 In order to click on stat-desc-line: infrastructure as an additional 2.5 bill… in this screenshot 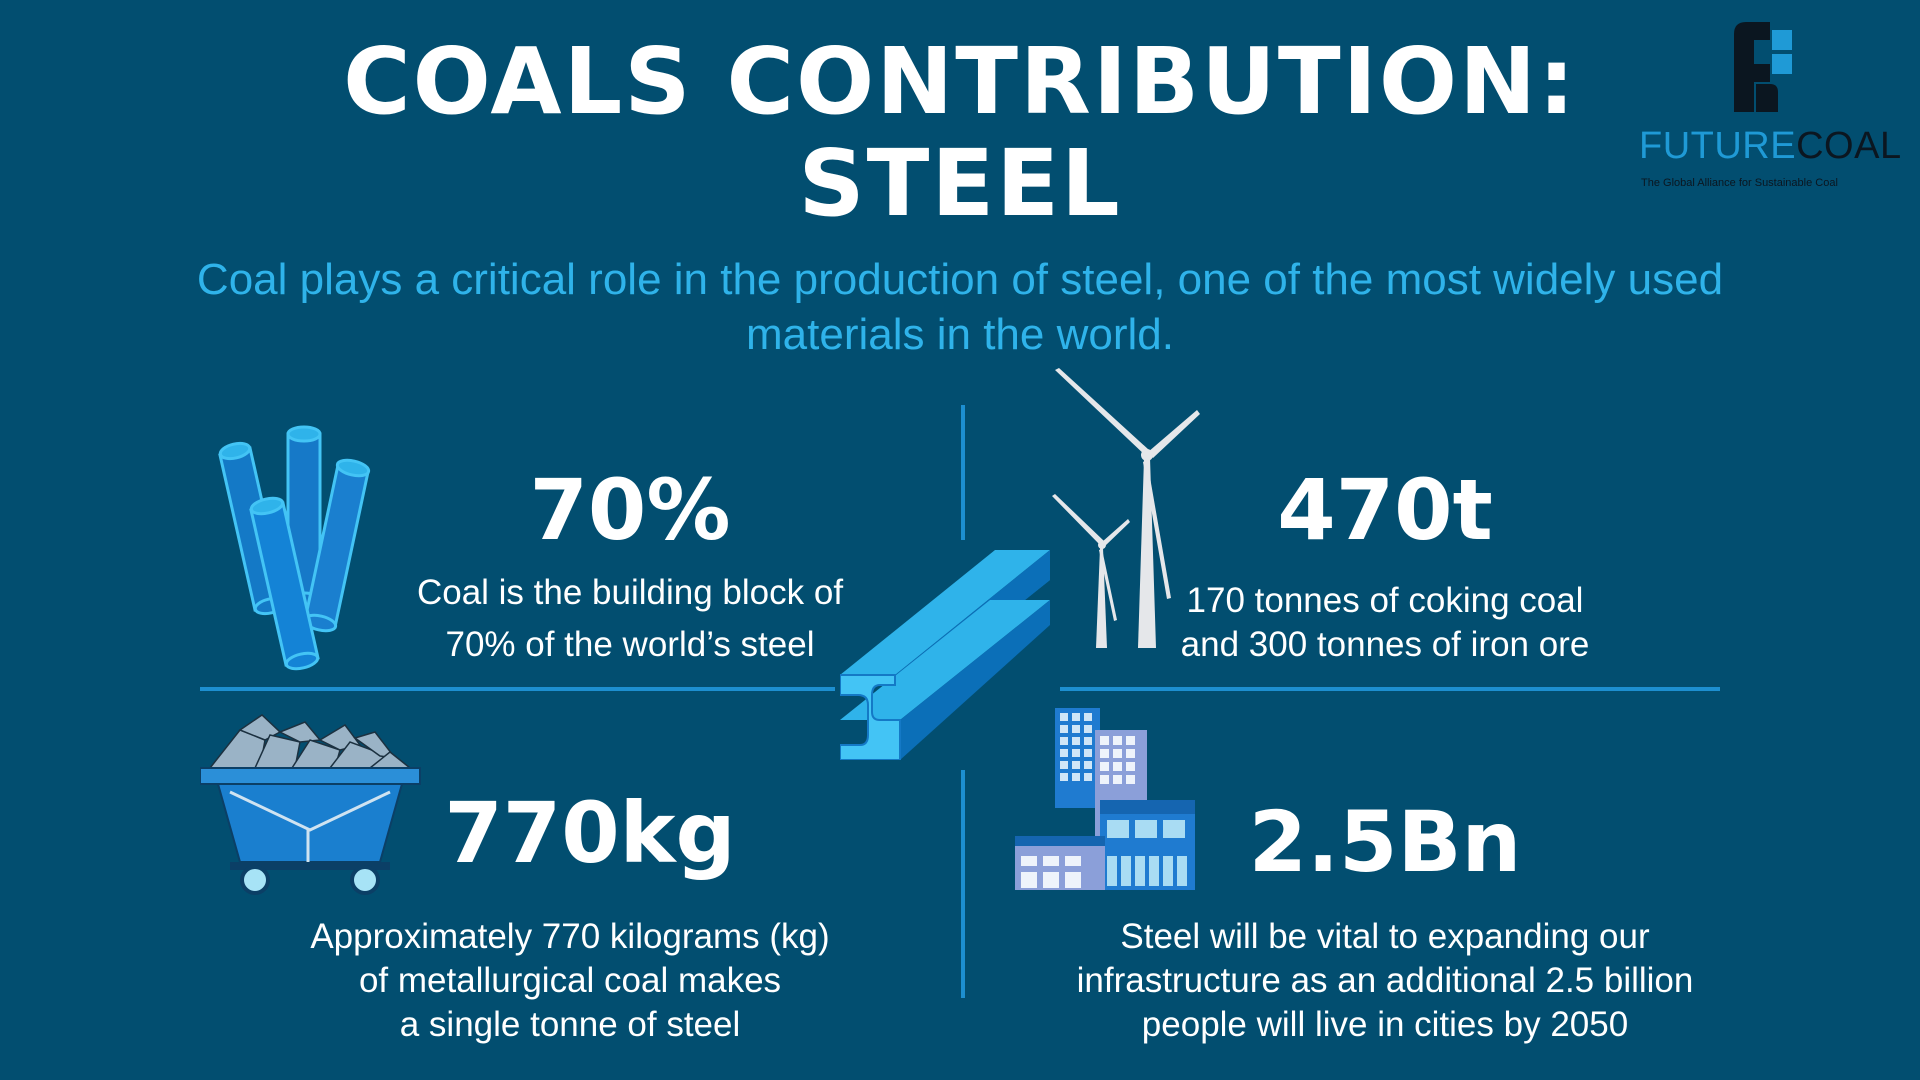, I will do `click(1385, 980)`.